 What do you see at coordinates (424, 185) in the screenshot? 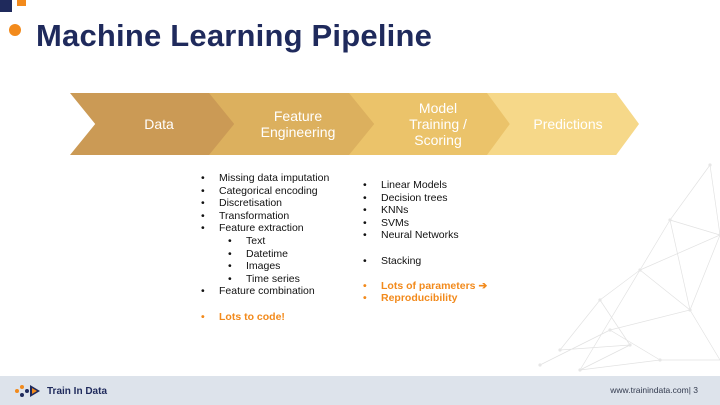
I see `list-item: Linear Models` at bounding box center [424, 185].